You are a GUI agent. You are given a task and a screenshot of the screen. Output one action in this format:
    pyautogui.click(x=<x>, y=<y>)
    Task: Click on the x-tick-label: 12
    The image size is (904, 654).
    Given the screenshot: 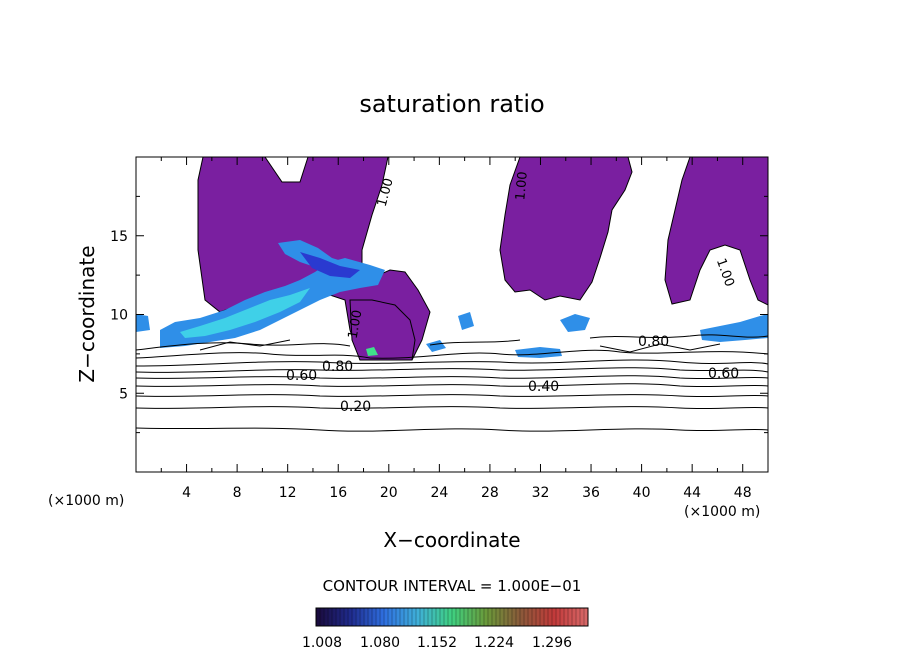 What is the action you would take?
    pyautogui.click(x=288, y=493)
    